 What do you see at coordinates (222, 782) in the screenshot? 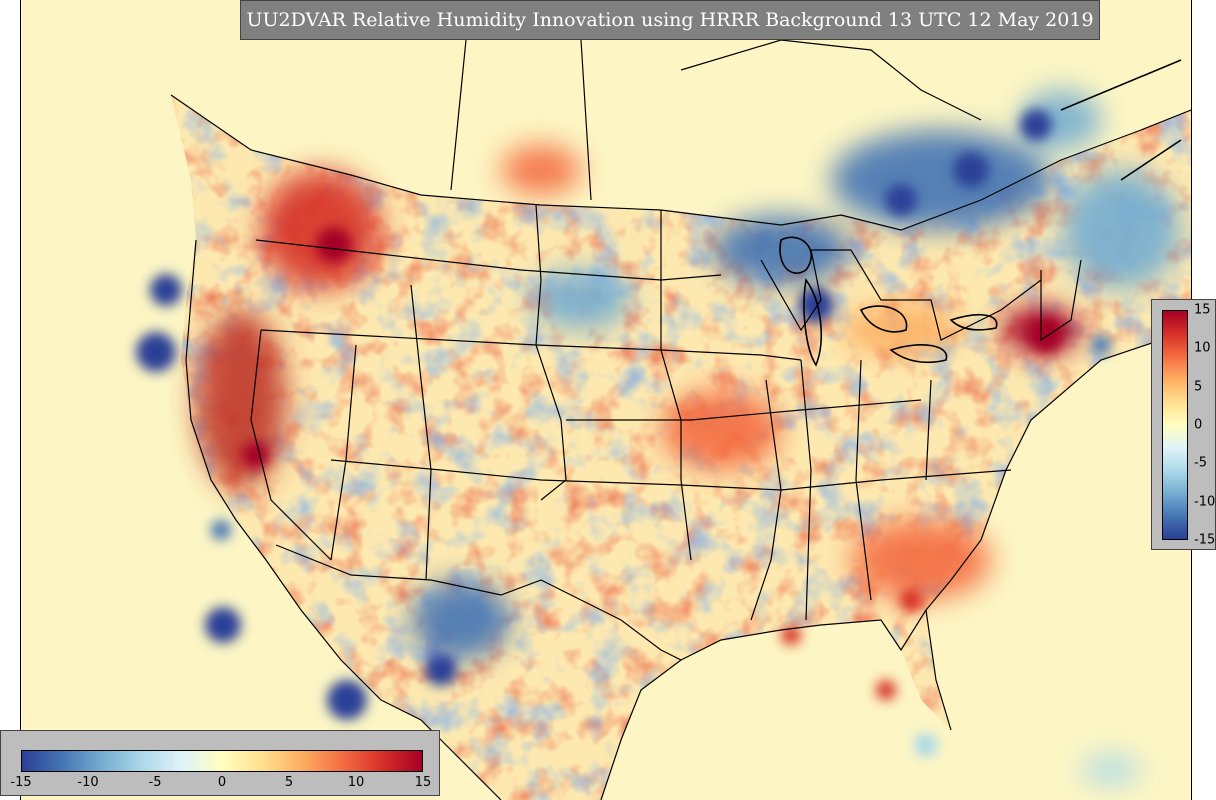
I see `colorbar-horizontal-tick-label: 0` at bounding box center [222, 782].